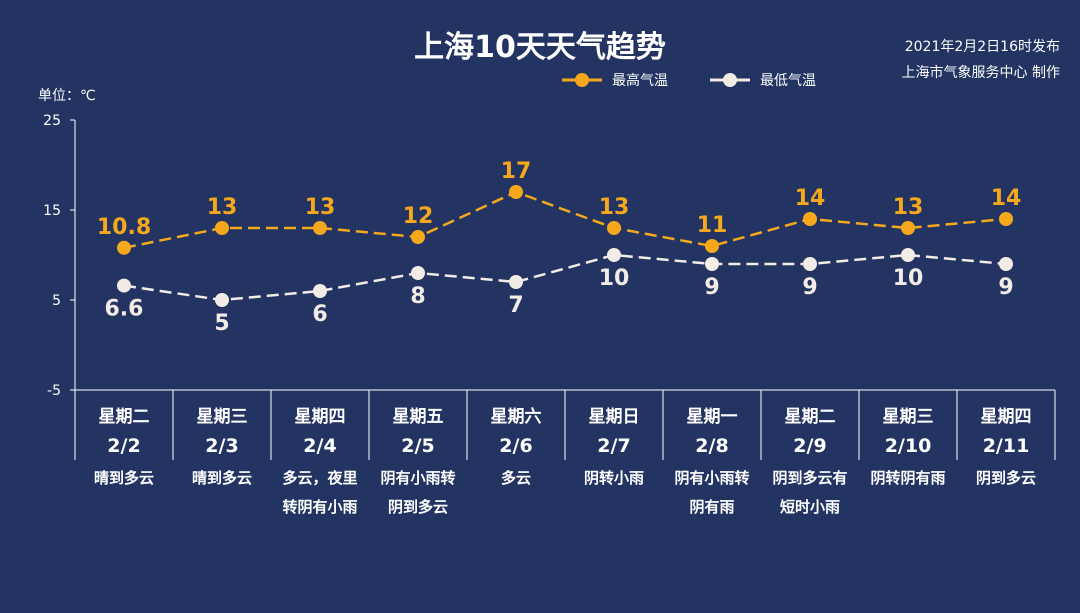 Image resolution: width=1080 pixels, height=613 pixels. I want to click on data-label: 8, so click(417, 296).